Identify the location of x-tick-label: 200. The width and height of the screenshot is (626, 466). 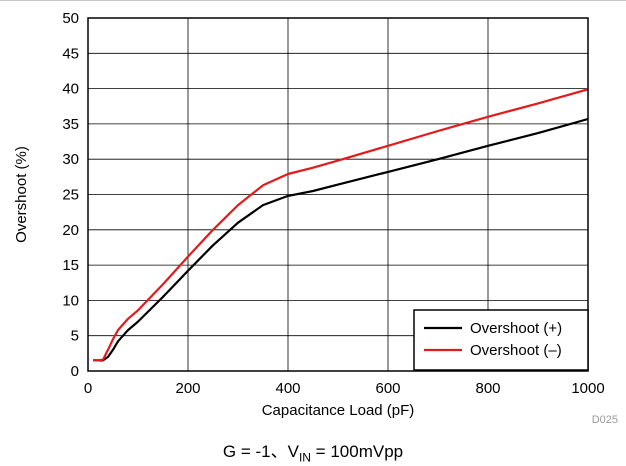
(187, 388).